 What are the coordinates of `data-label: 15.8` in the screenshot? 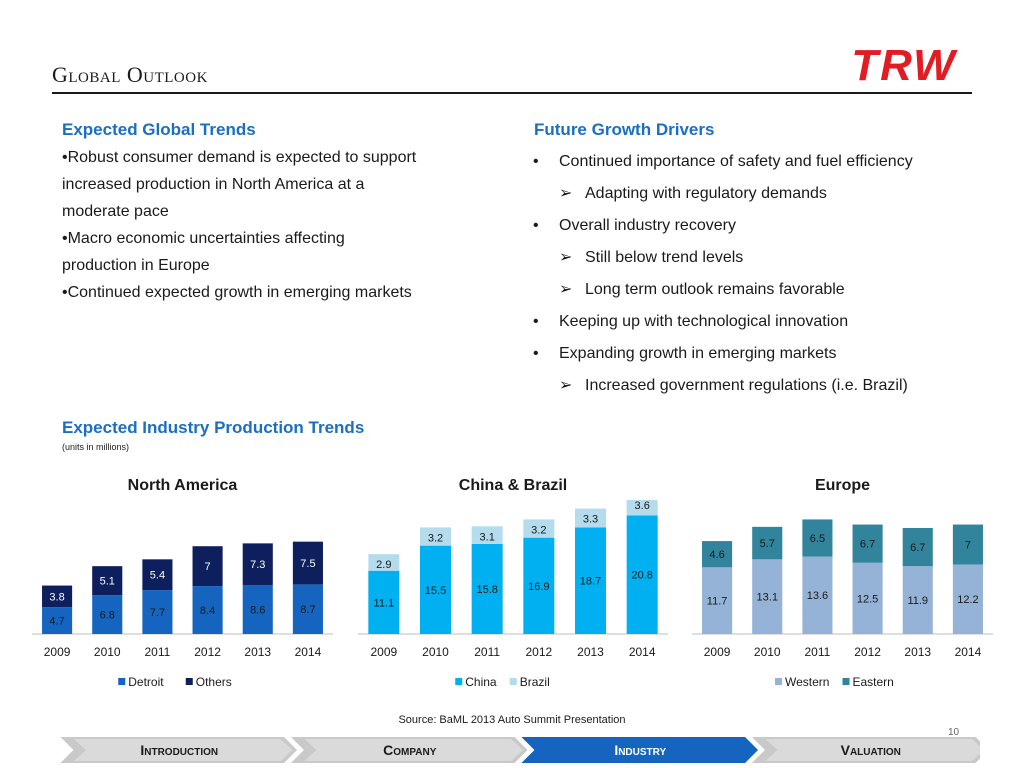 It's located at (486, 590).